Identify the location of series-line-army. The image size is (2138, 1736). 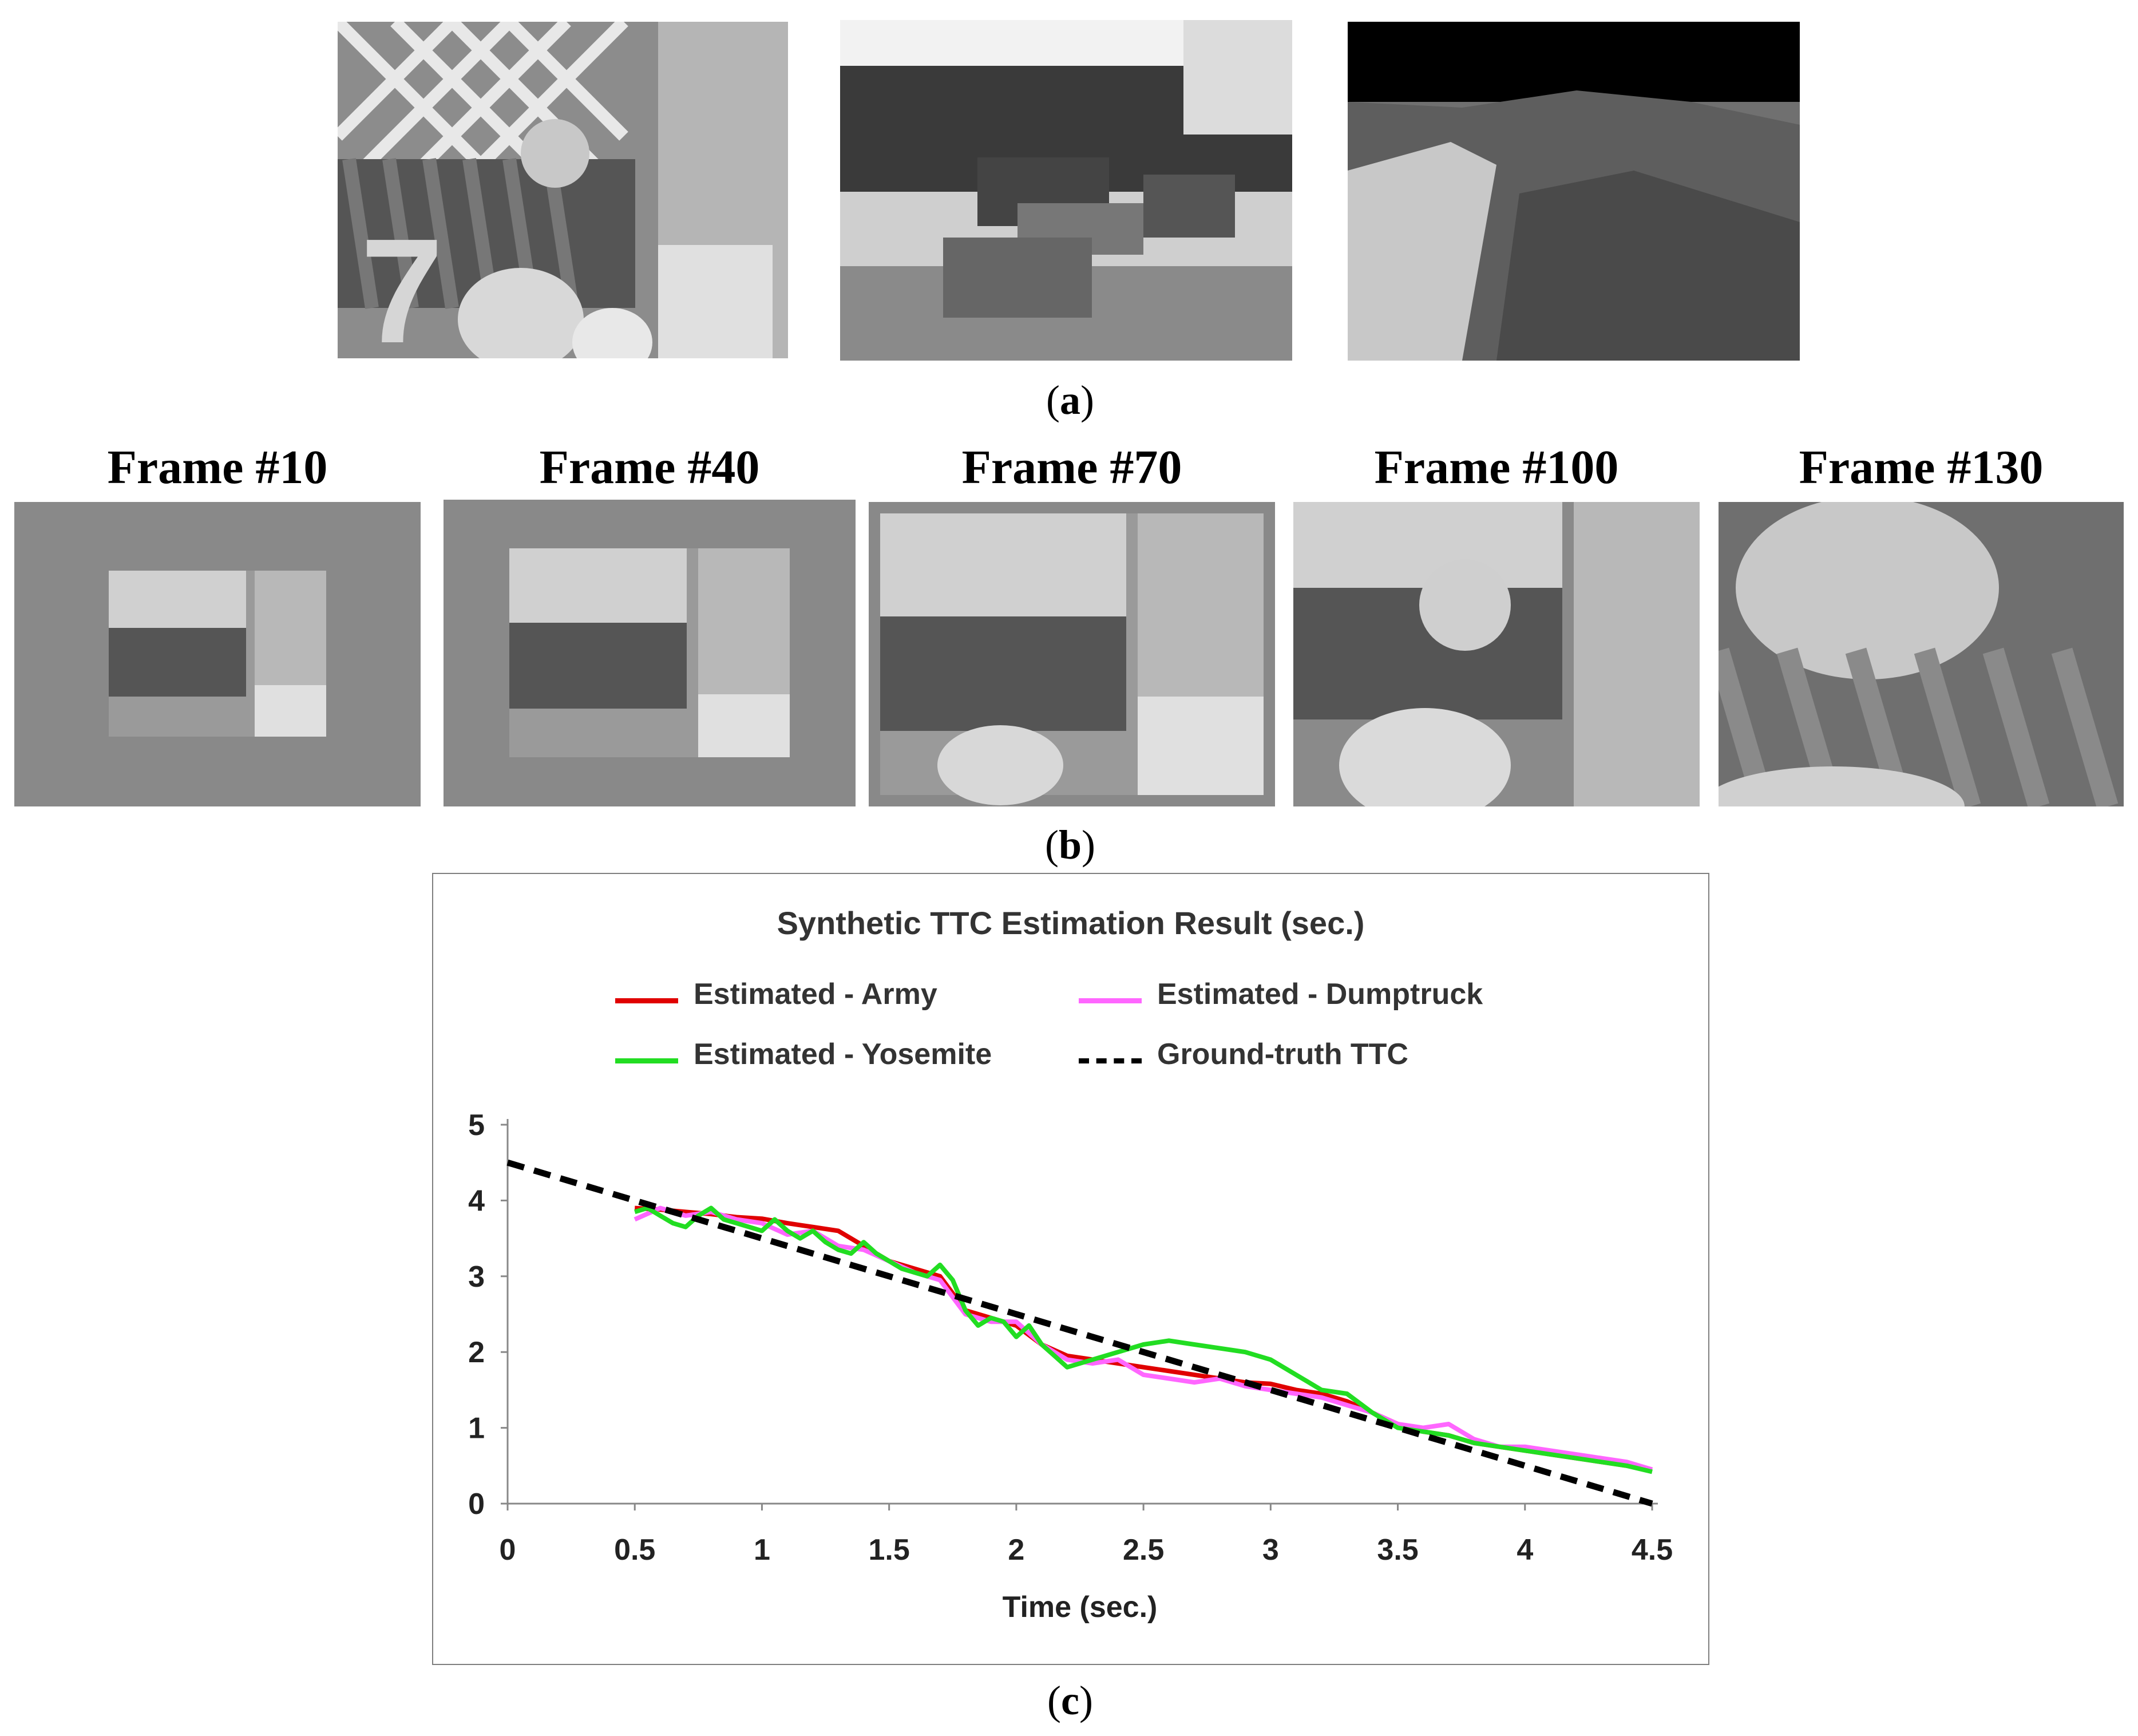
(1143, 1338).